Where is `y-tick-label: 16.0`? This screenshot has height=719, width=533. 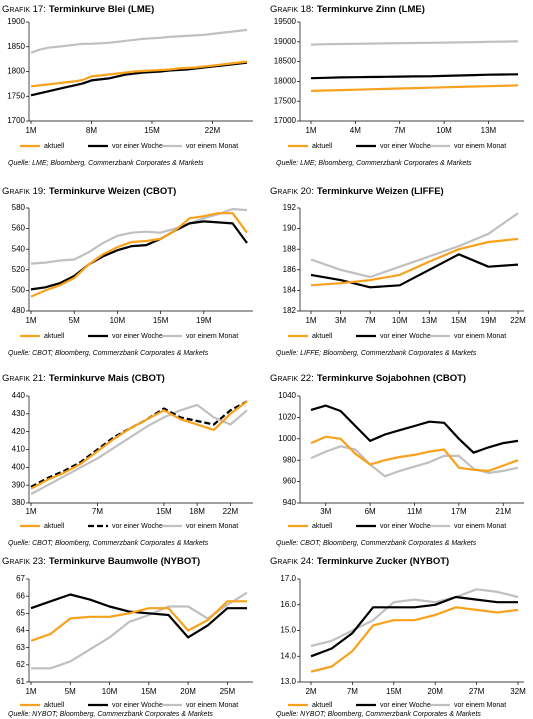
y-tick-label: 16.0 is located at coordinates (288, 604).